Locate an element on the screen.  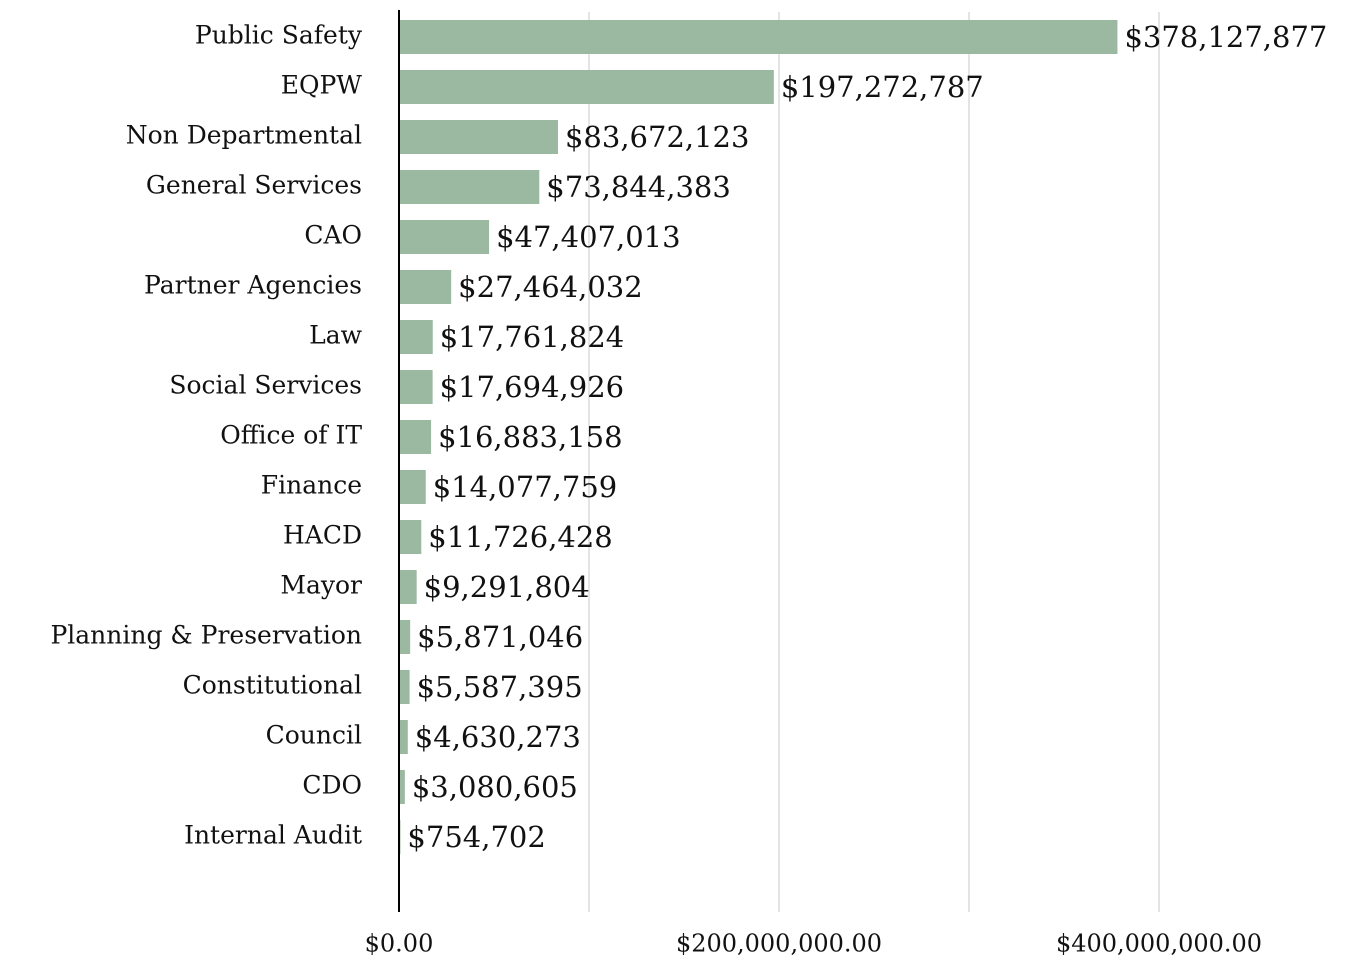
category-label: Office of IT is located at coordinates (291, 435).